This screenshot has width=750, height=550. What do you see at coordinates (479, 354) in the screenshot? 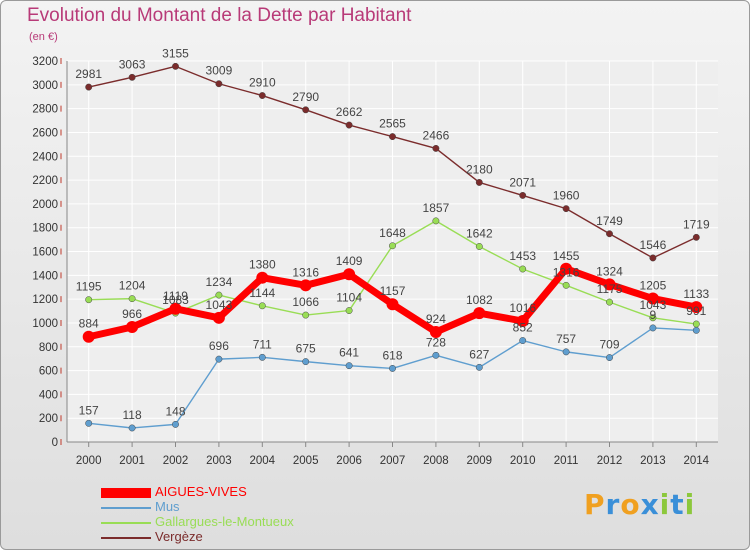
I see `data-label: 627` at bounding box center [479, 354].